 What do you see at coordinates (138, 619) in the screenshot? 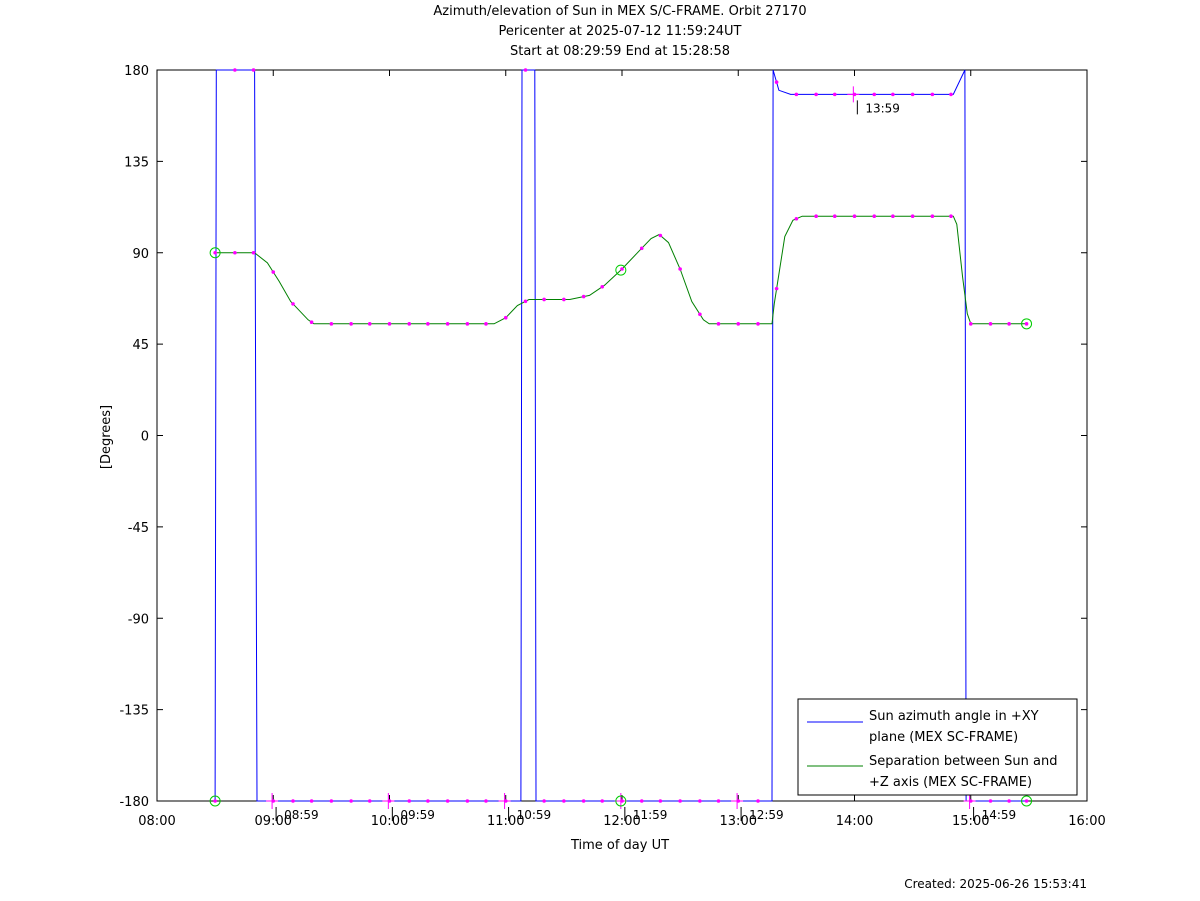
I see `y-tick-label: -90` at bounding box center [138, 619].